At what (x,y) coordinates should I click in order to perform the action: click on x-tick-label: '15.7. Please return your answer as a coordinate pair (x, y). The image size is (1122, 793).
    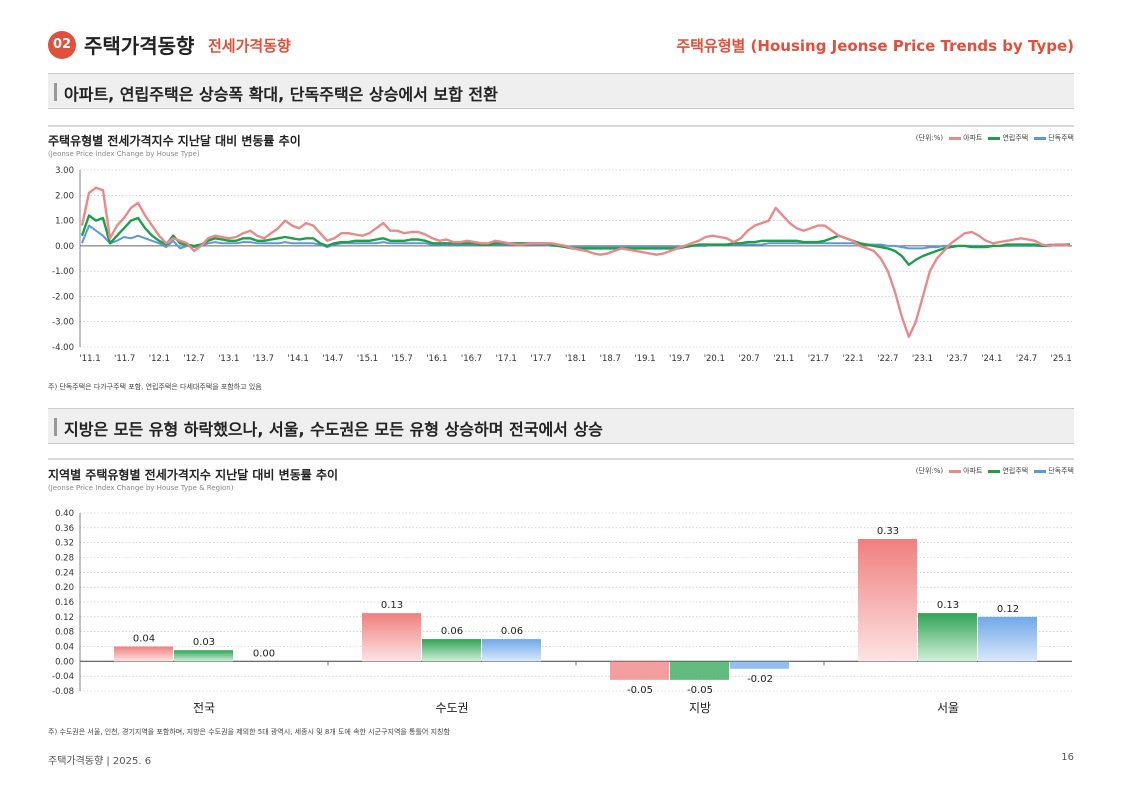
    Looking at the image, I should click on (402, 359).